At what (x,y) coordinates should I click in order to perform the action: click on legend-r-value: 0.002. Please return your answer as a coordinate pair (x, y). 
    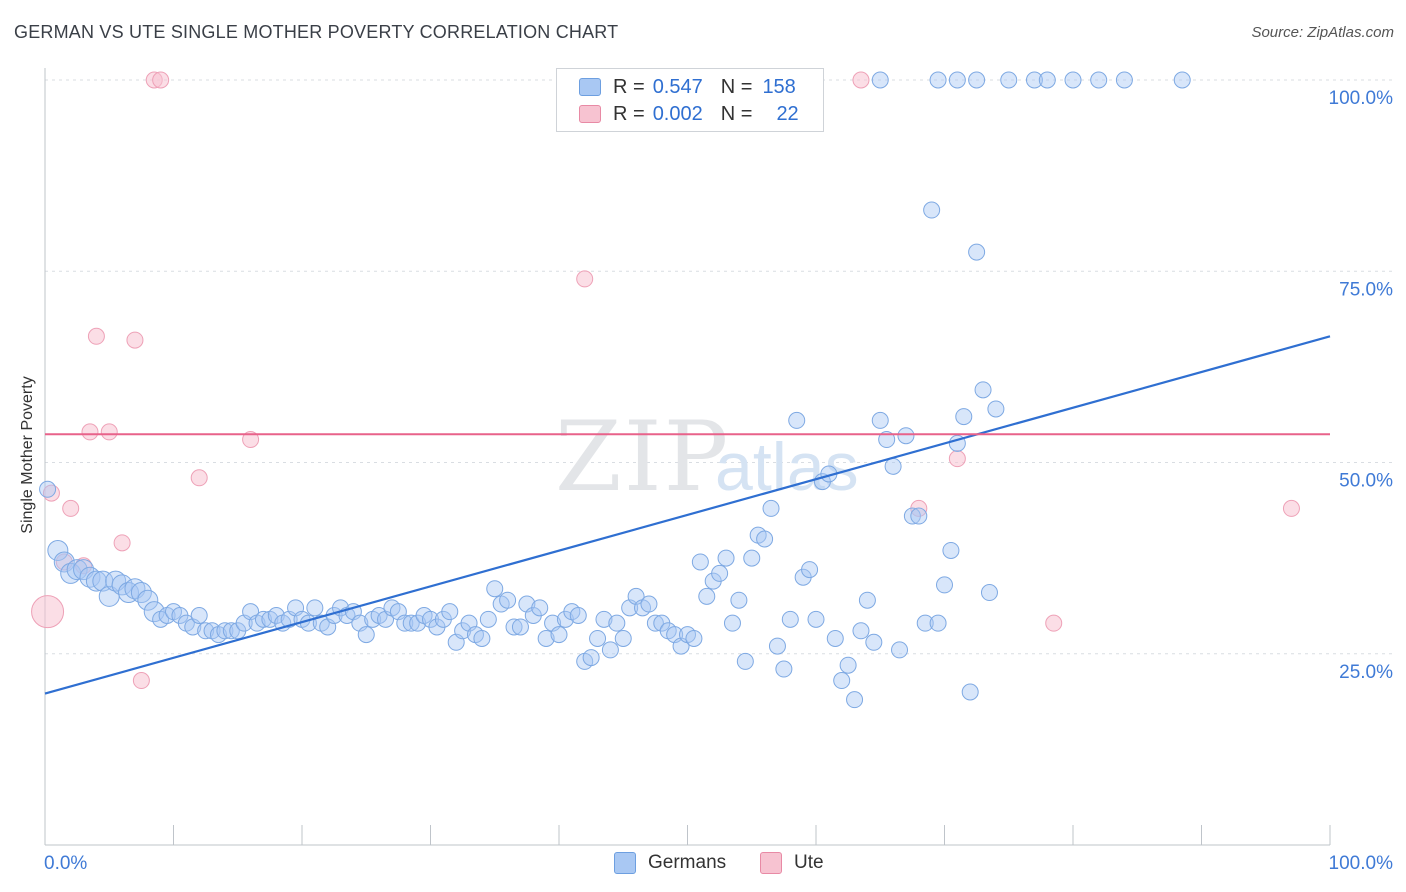
    Looking at the image, I should click on (677, 113).